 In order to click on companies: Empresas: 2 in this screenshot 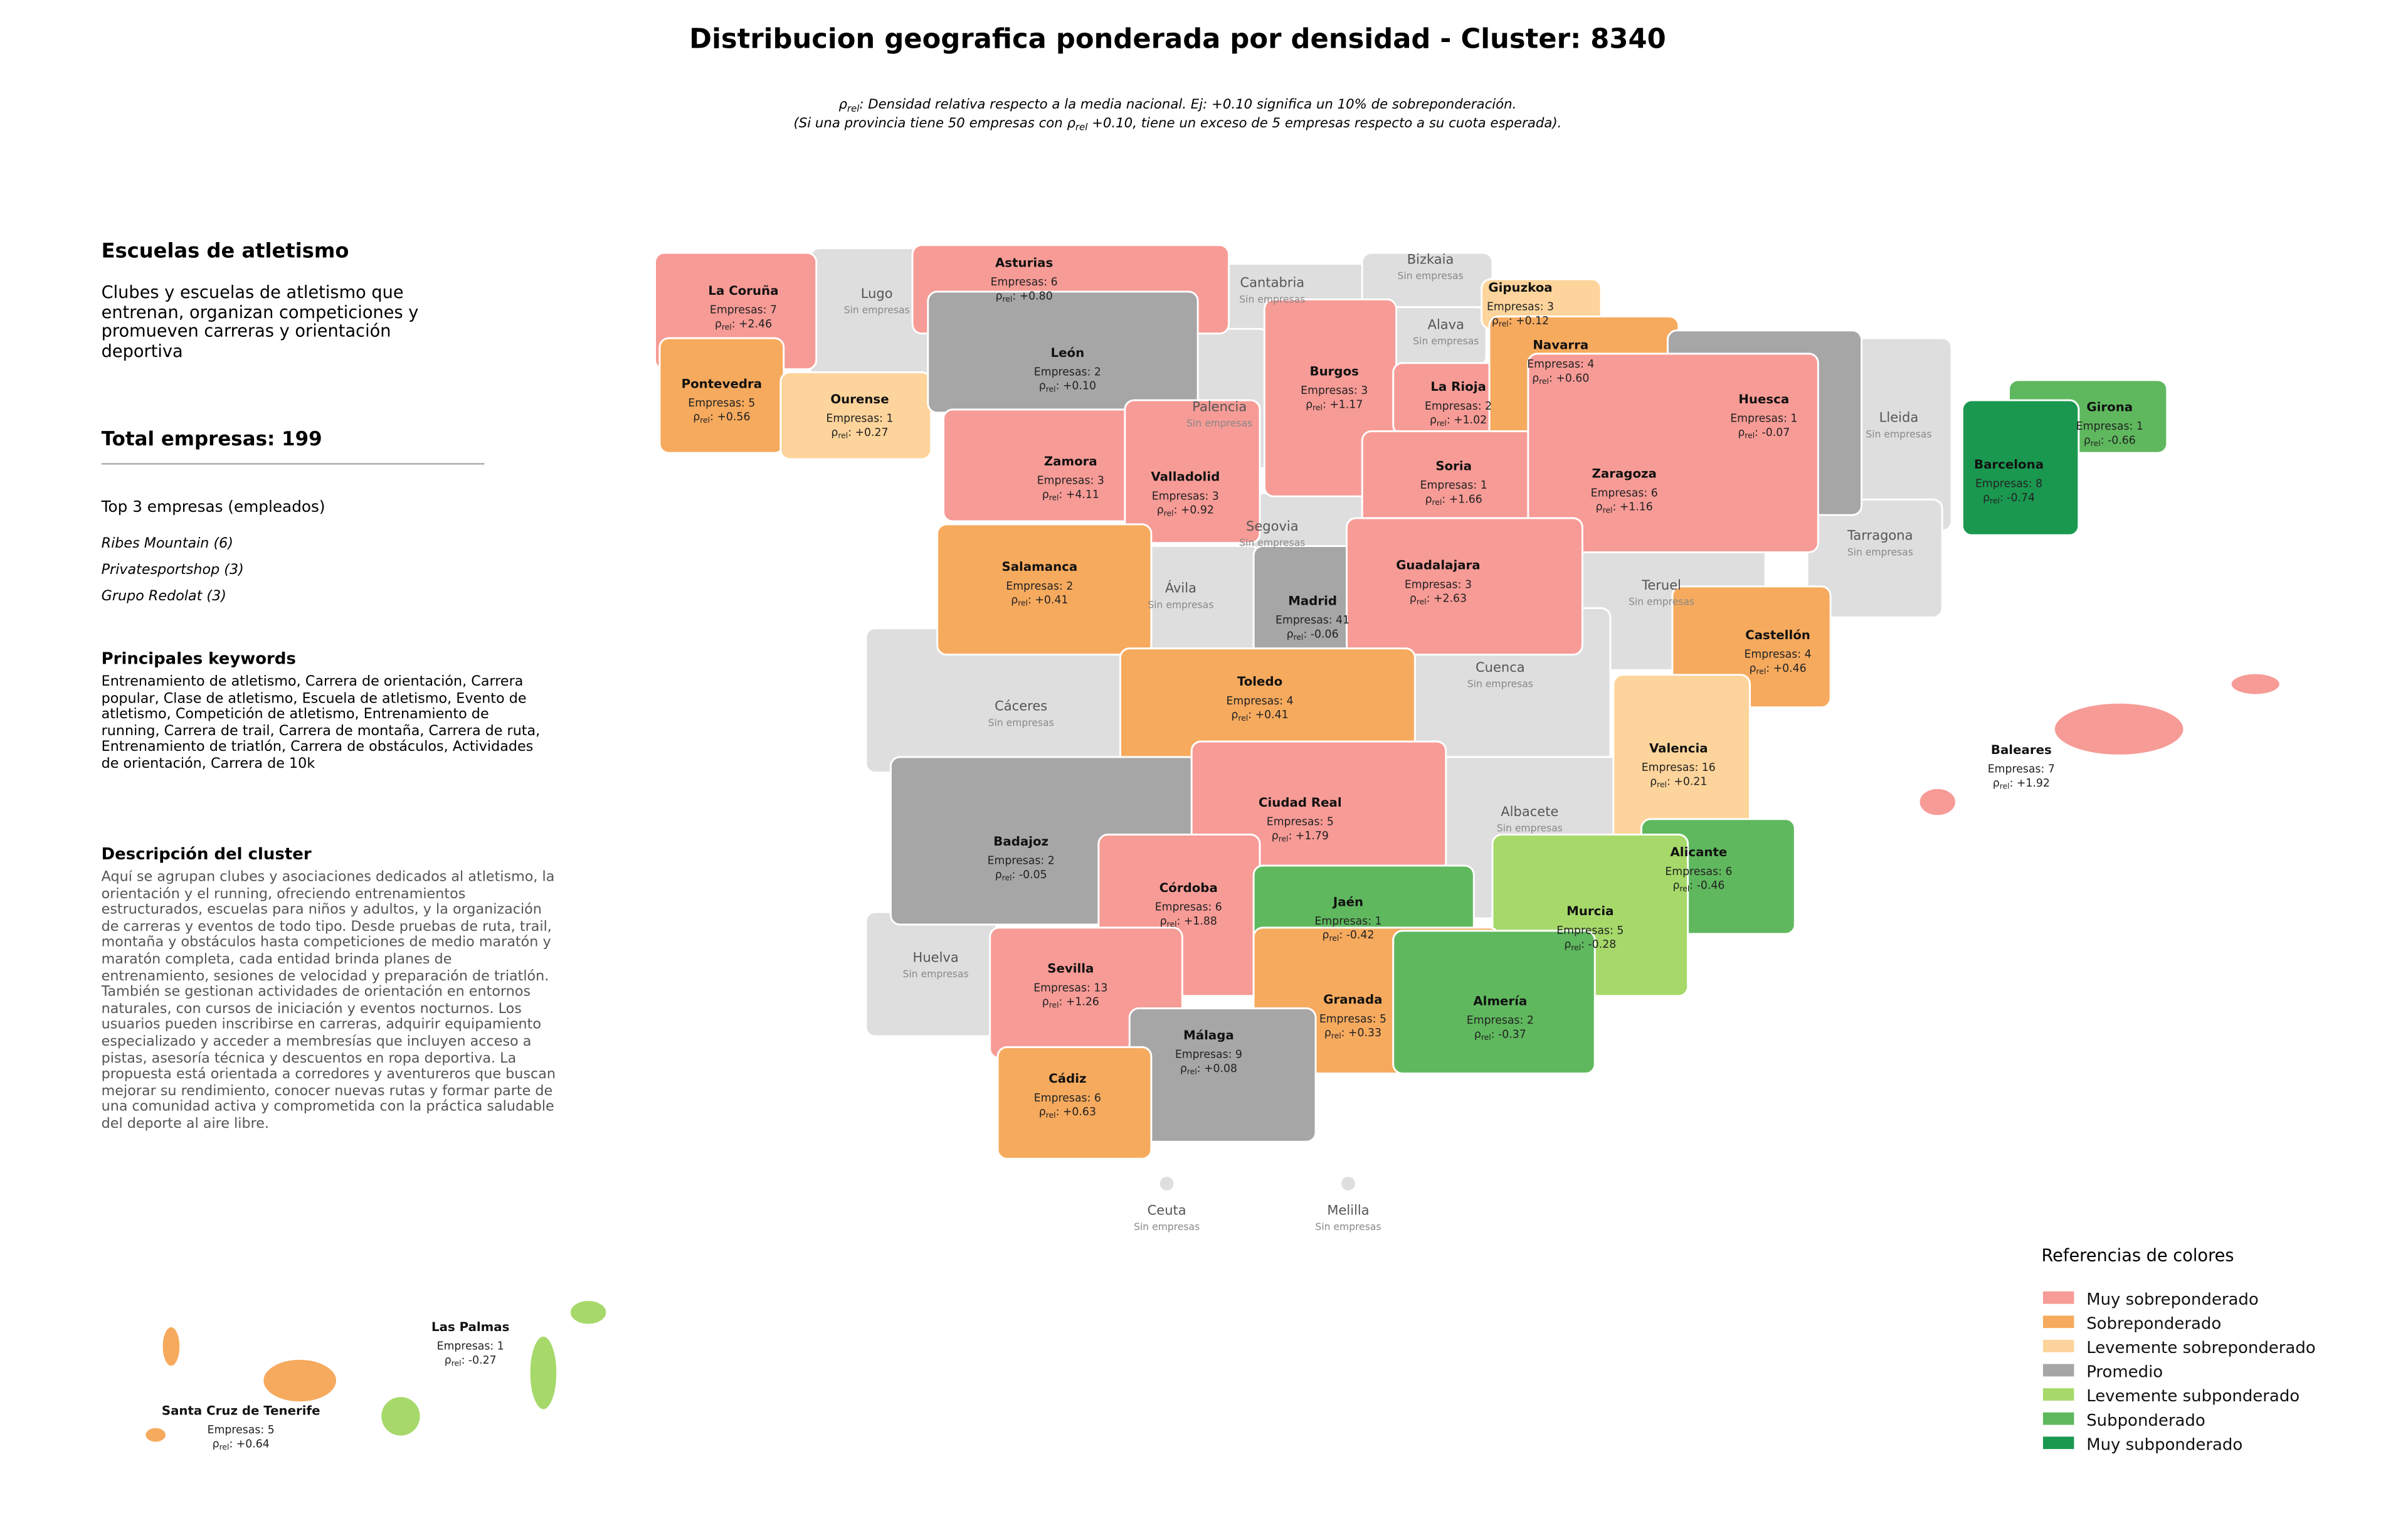, I will do `click(1021, 861)`.